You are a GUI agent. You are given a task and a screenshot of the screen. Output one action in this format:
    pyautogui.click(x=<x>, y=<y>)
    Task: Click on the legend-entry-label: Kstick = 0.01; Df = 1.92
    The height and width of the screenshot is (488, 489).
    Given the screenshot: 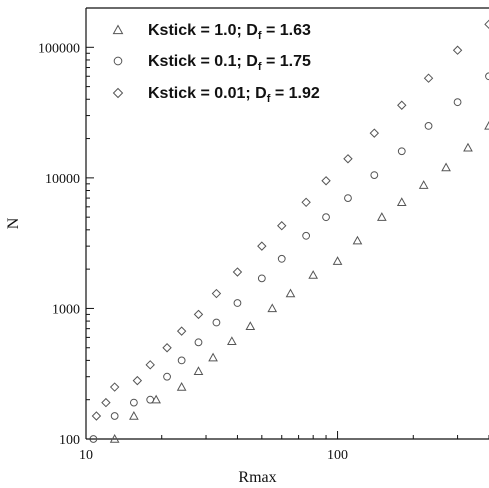 What is the action you would take?
    pyautogui.click(x=234, y=95)
    